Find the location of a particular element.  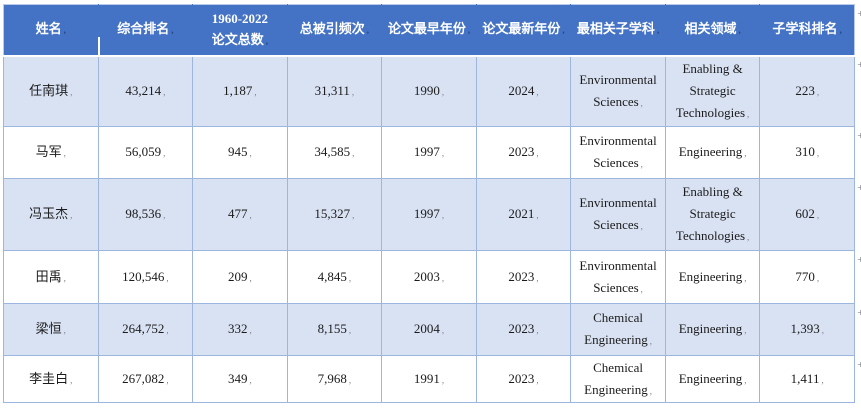

cell-value: 332 is located at coordinates (237, 328).